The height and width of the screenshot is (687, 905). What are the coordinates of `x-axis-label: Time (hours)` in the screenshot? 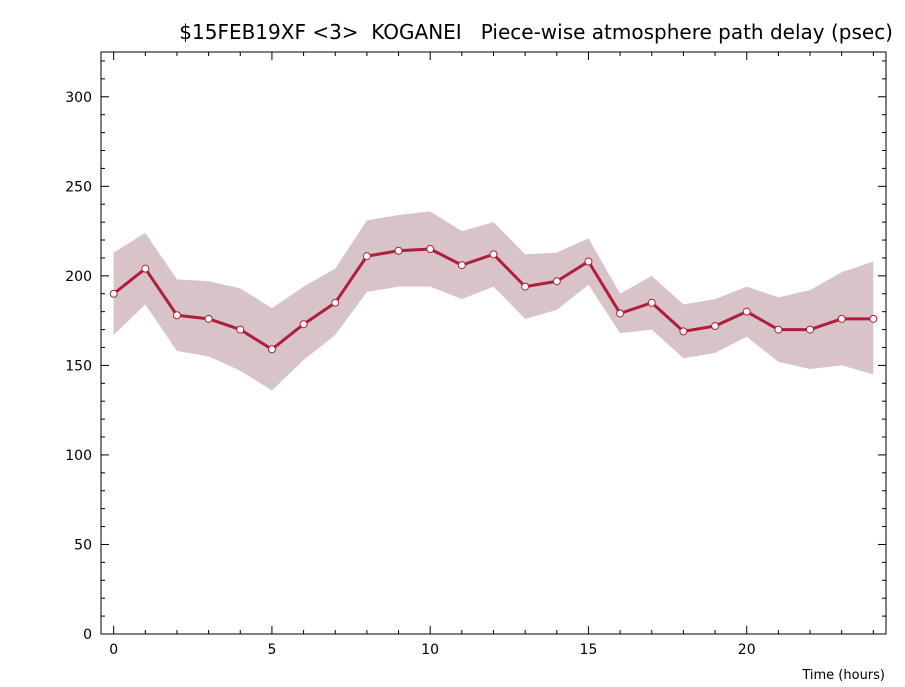 It's located at (843, 675).